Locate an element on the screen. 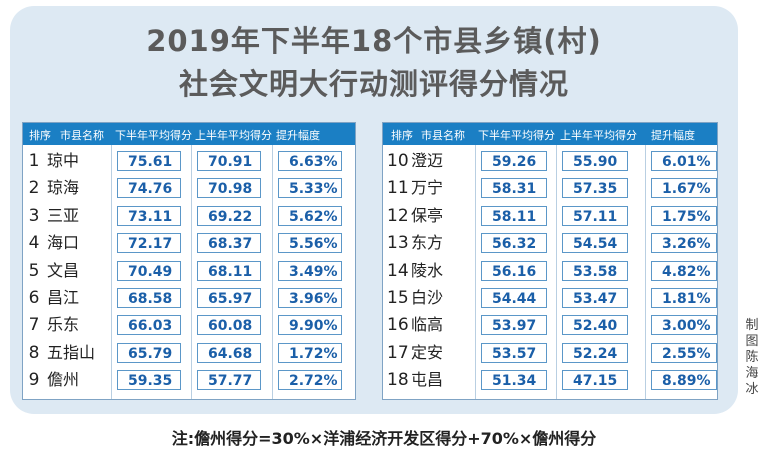 This screenshot has width=768, height=458. h1-score-cell: 53.58 is located at coordinates (595, 270).